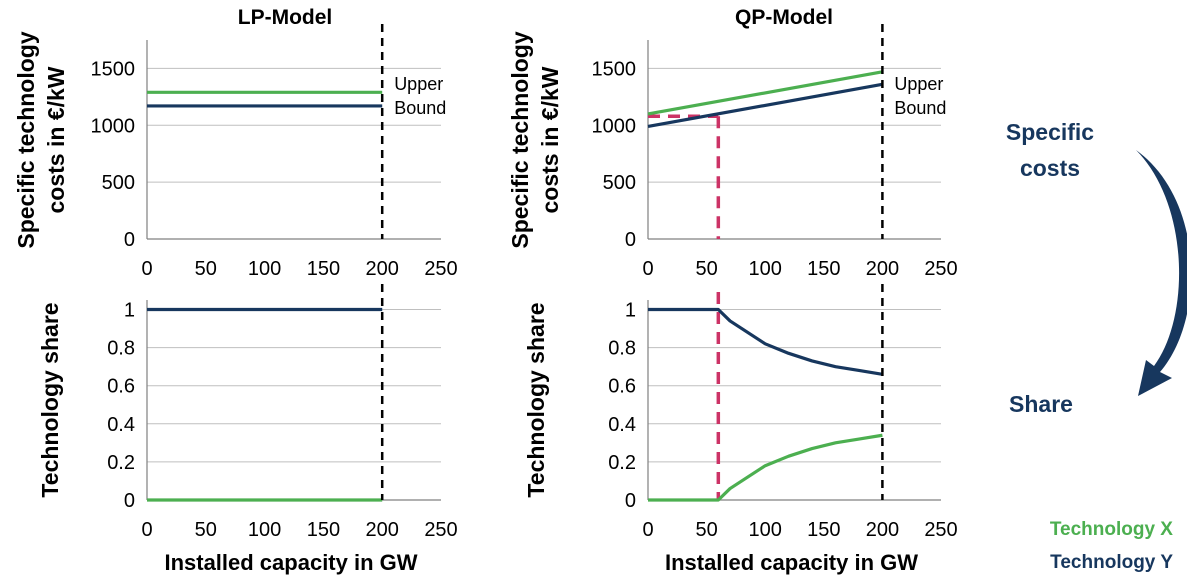 The width and height of the screenshot is (1187, 577). Describe the element at coordinates (1041, 404) in the screenshot. I see `side-label-share: Share` at that location.